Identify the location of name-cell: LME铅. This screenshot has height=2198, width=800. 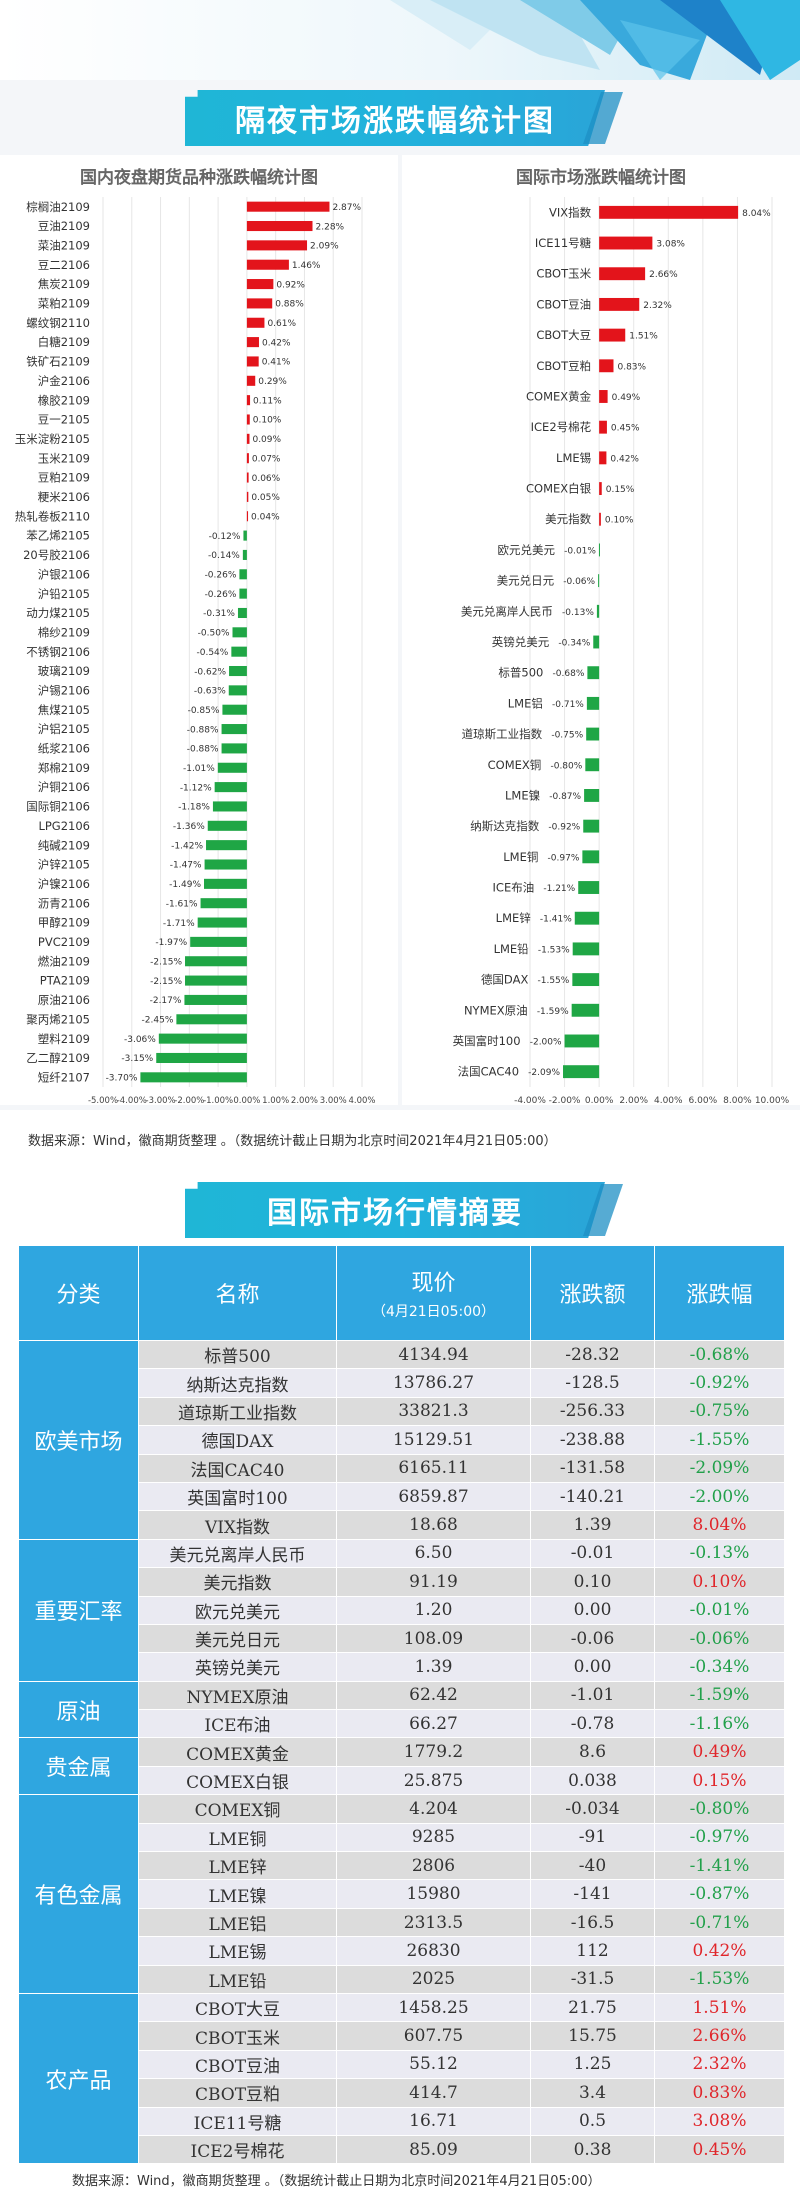
(237, 1979).